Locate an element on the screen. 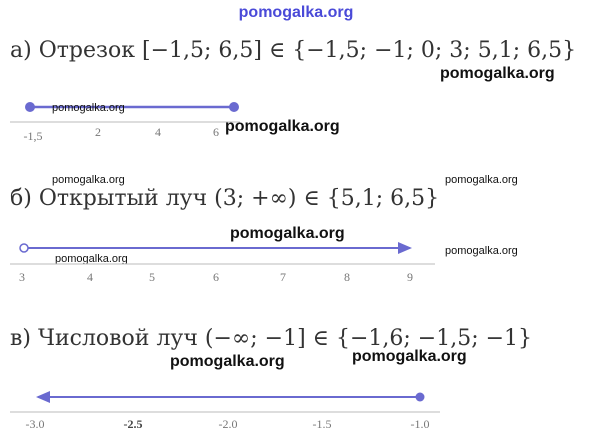 The width and height of the screenshot is (589, 446). tick-label: 9 is located at coordinates (410, 277).